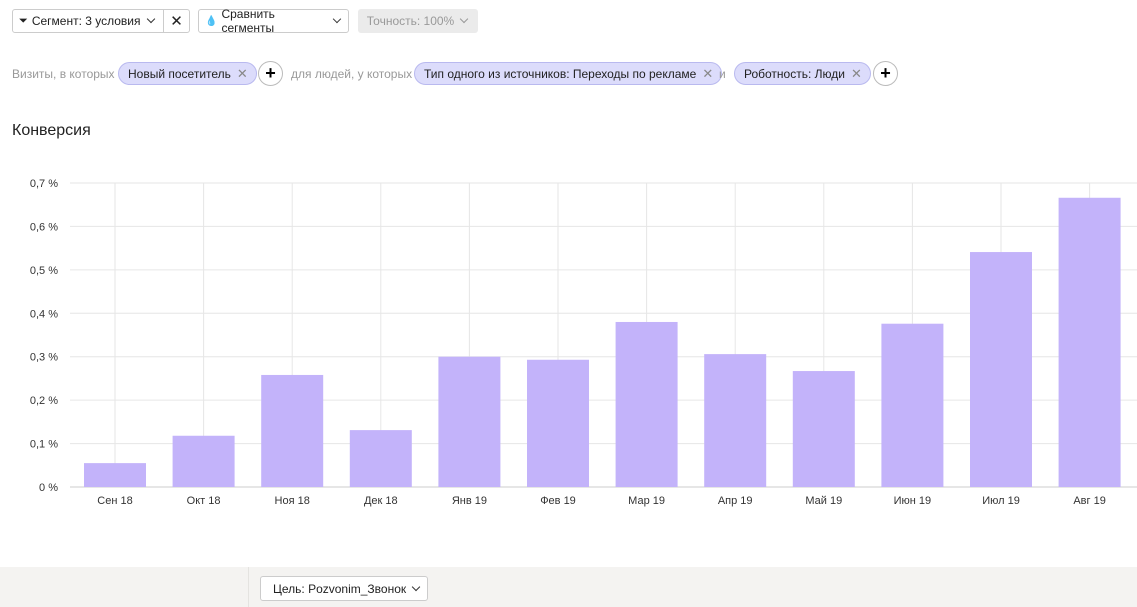 Image resolution: width=1137 pixels, height=607 pixels. I want to click on clear-segment-button: ✕, so click(176, 21).